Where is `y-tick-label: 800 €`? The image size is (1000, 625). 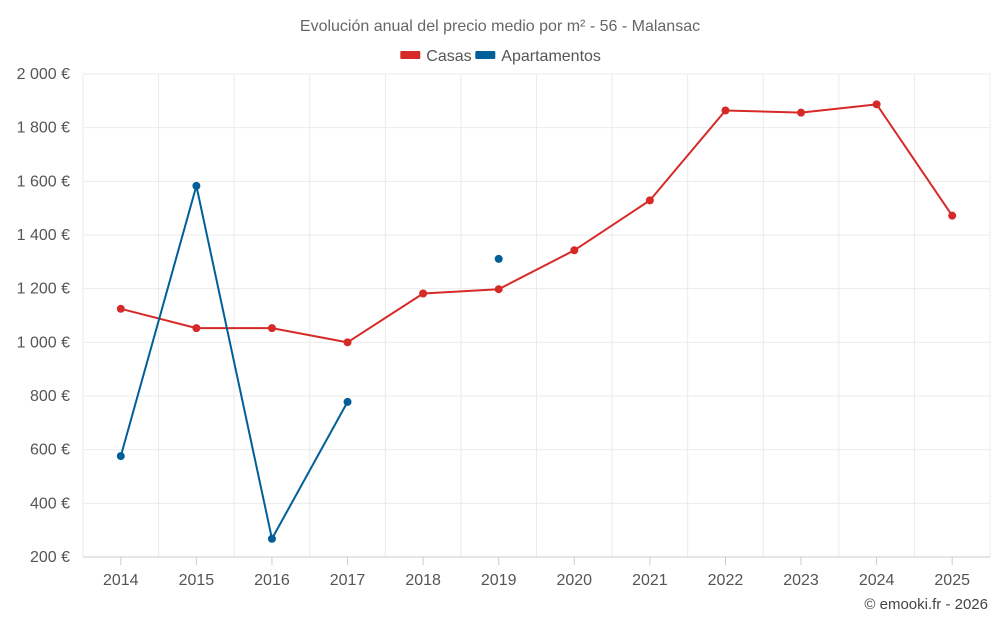 y-tick-label: 800 € is located at coordinates (50, 396).